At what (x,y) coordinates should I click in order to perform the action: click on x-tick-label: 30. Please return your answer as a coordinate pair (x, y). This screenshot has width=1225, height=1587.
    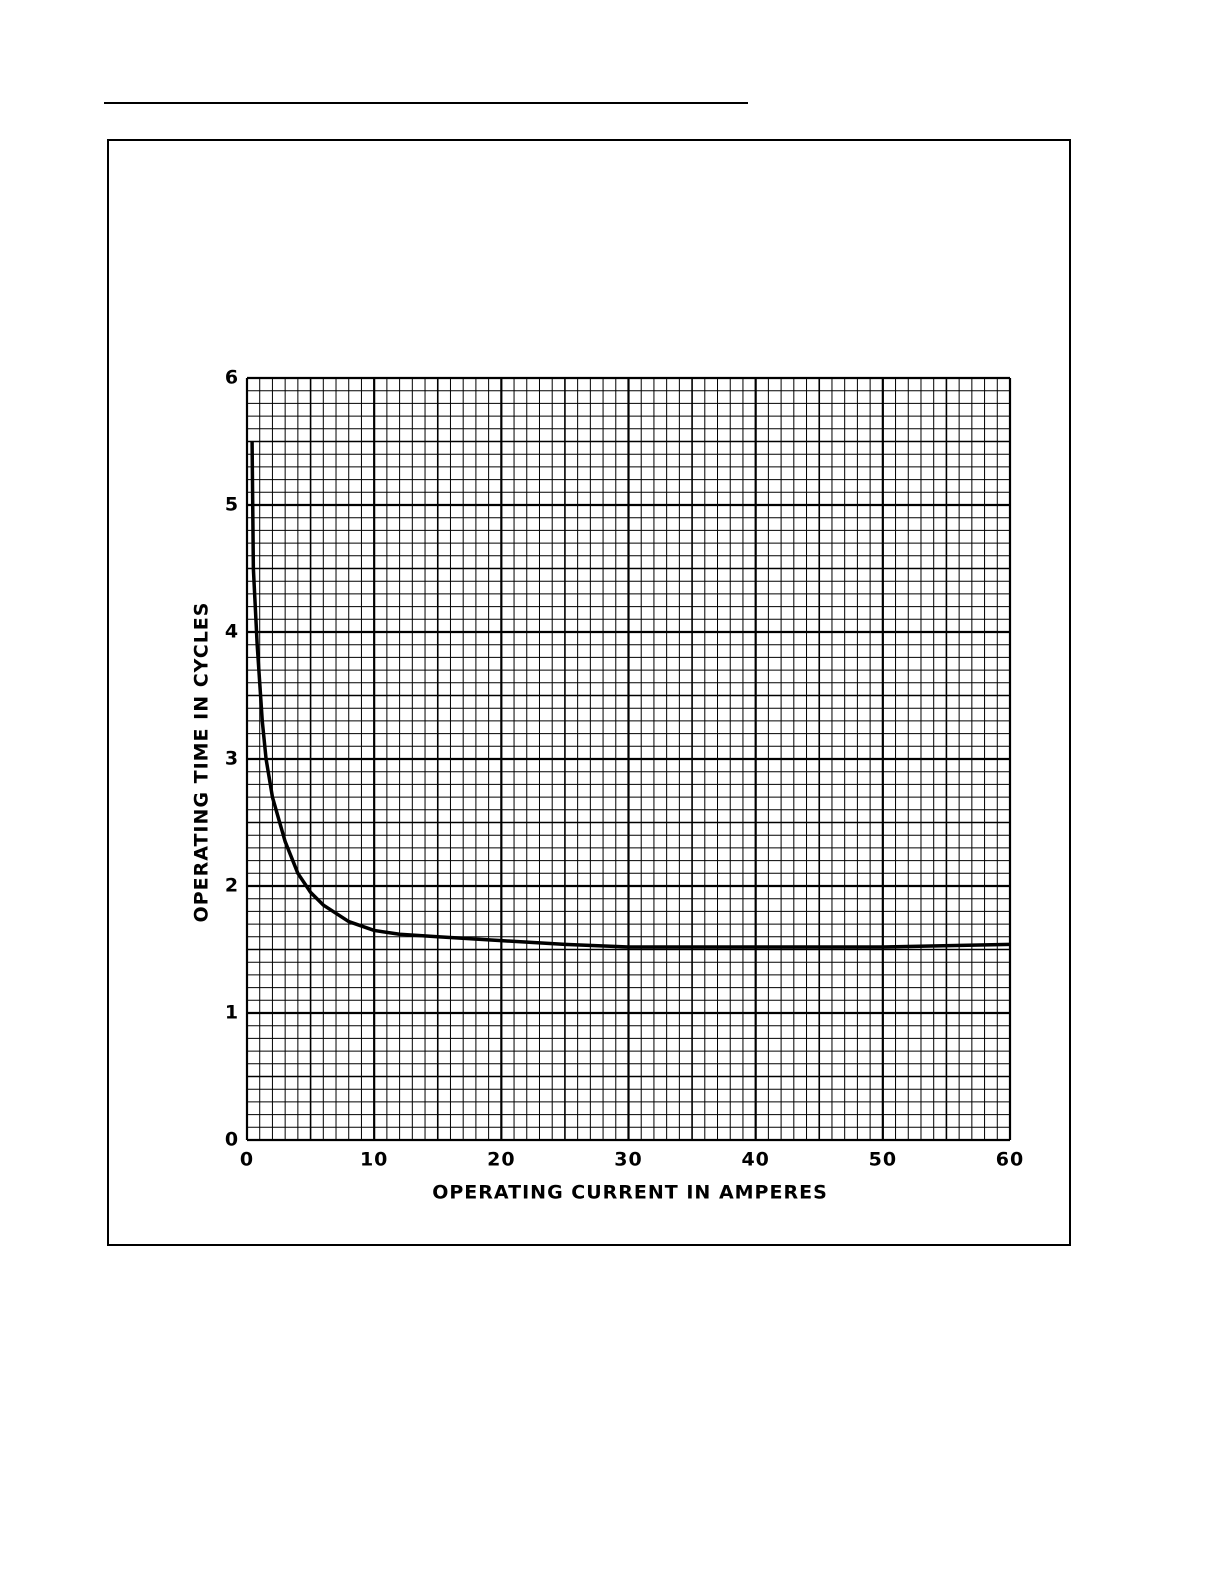
    Looking at the image, I should click on (628, 1160).